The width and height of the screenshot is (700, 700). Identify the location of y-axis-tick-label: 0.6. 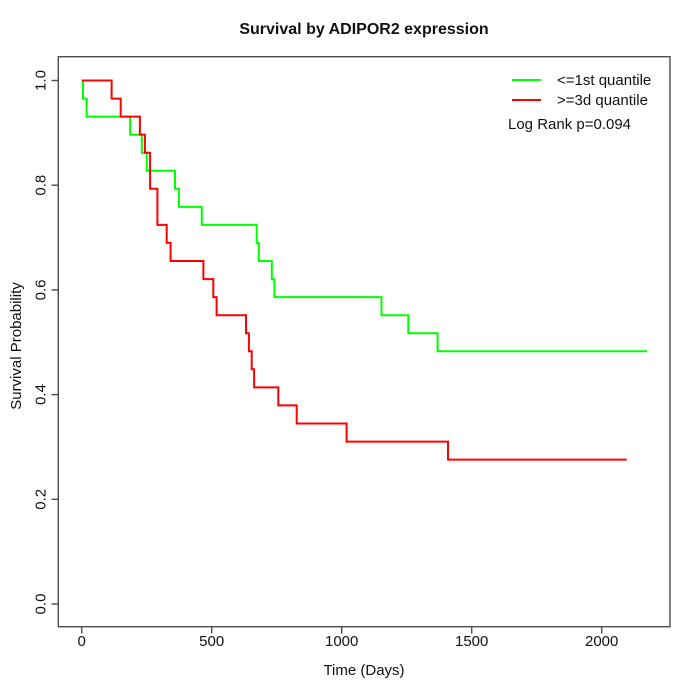
(41, 289).